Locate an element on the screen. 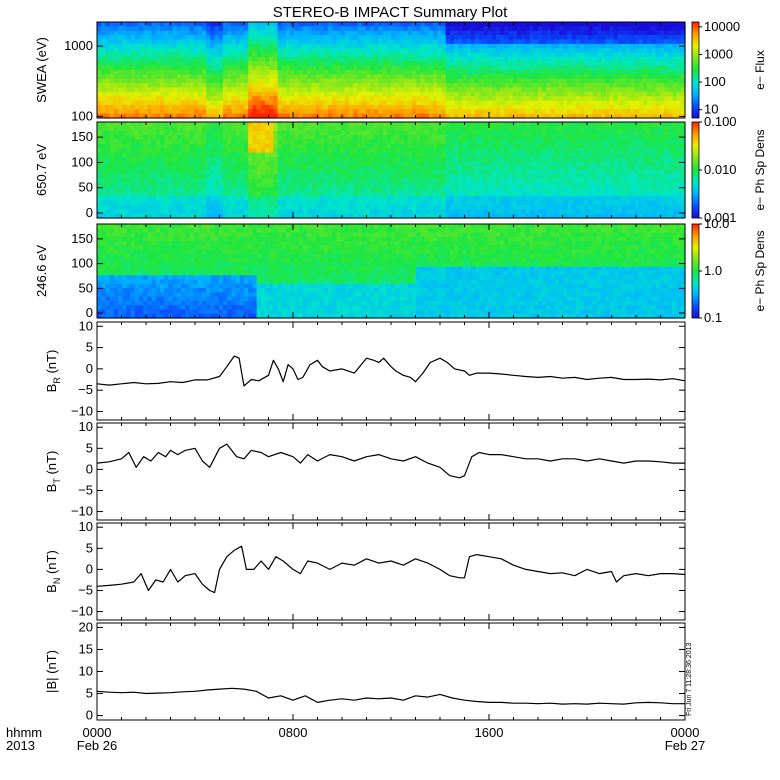 Image resolution: width=780 pixels, height=780 pixels. colorbar-tick-label: 10000 is located at coordinates (722, 26).